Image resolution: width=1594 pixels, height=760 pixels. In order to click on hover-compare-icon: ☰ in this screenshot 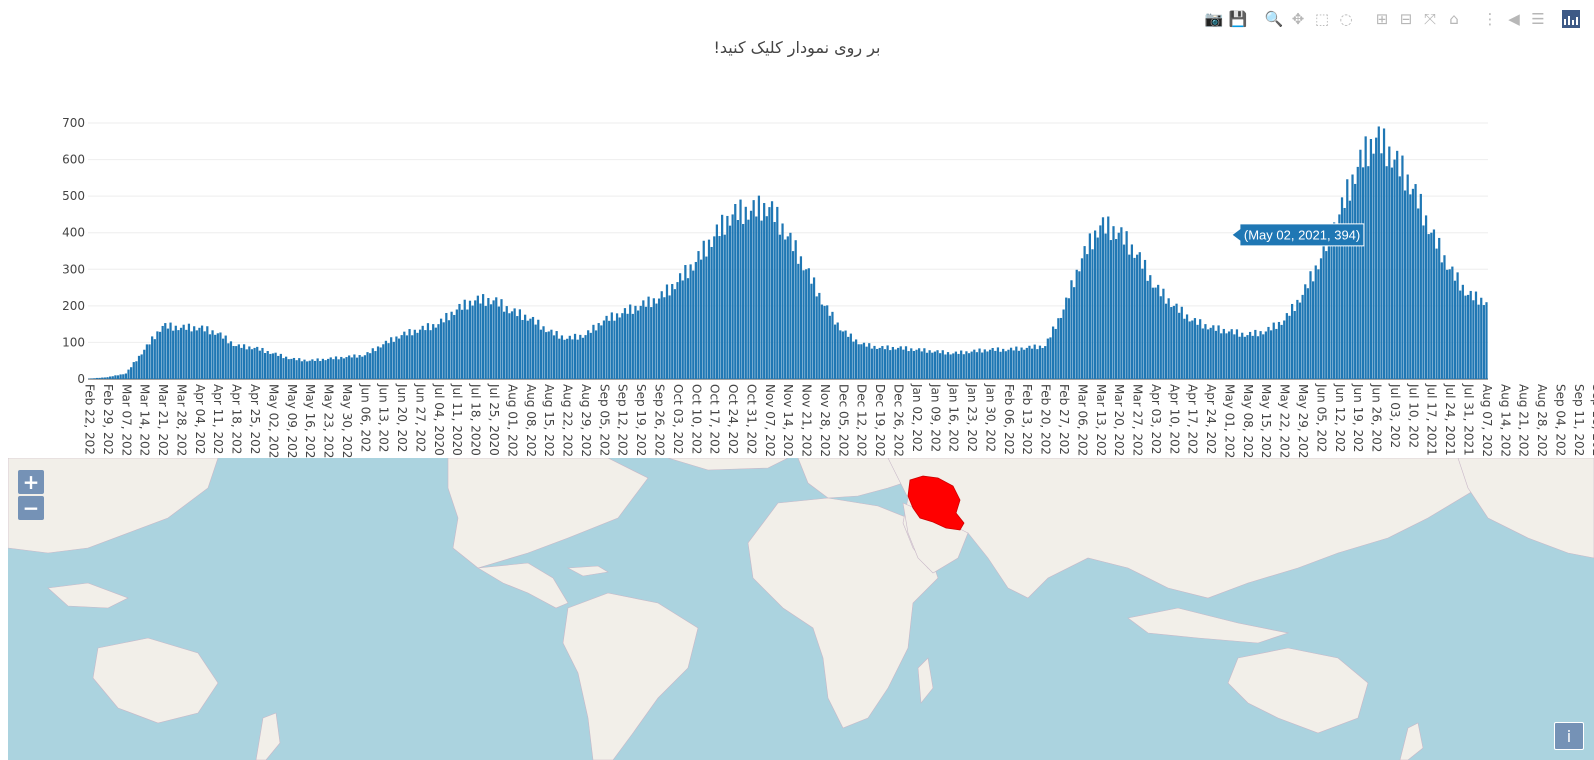, I will do `click(1538, 19)`.